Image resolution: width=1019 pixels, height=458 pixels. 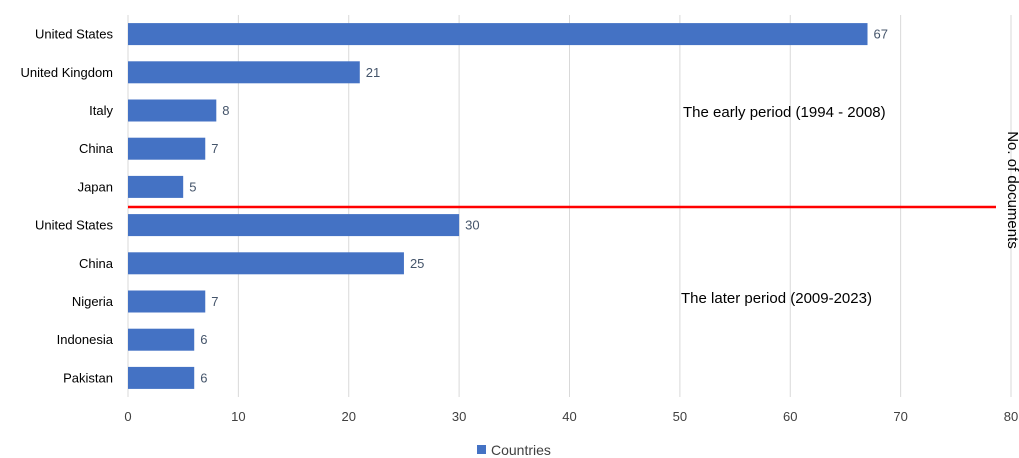 I want to click on data-label: 5, so click(x=192, y=186).